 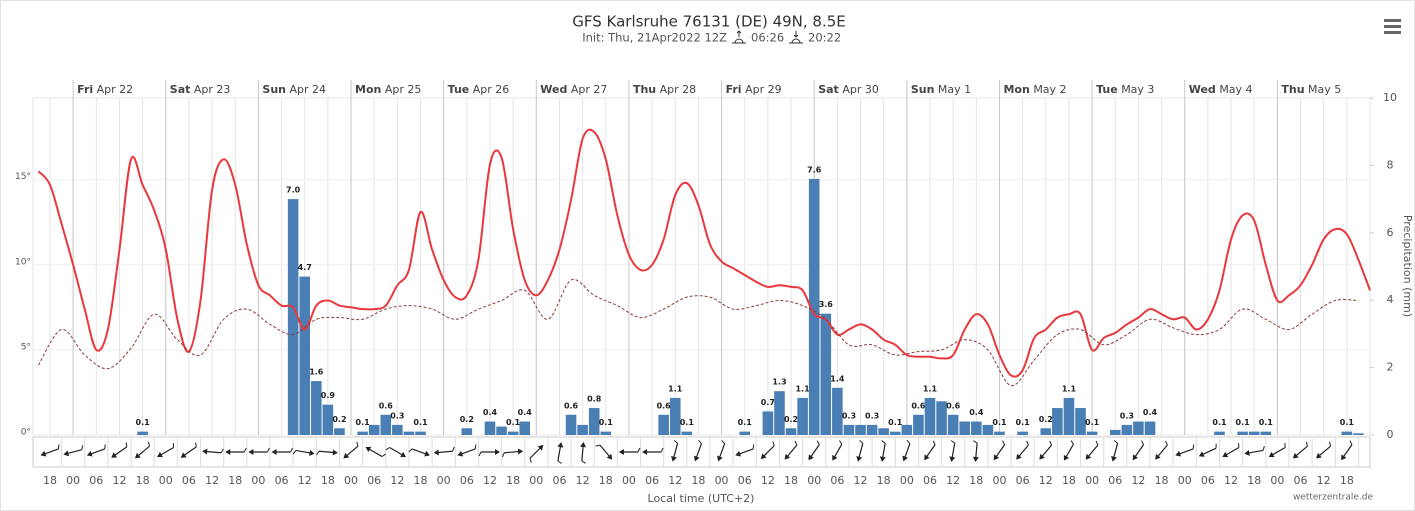 I want to click on weekday: Fri, so click(x=734, y=89).